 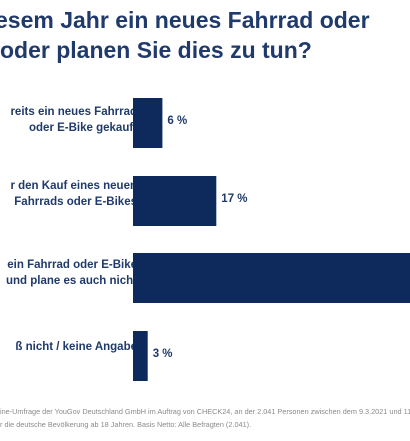 What do you see at coordinates (73, 112) in the screenshot?
I see `category-label: reits ein neues Fahrrad` at bounding box center [73, 112].